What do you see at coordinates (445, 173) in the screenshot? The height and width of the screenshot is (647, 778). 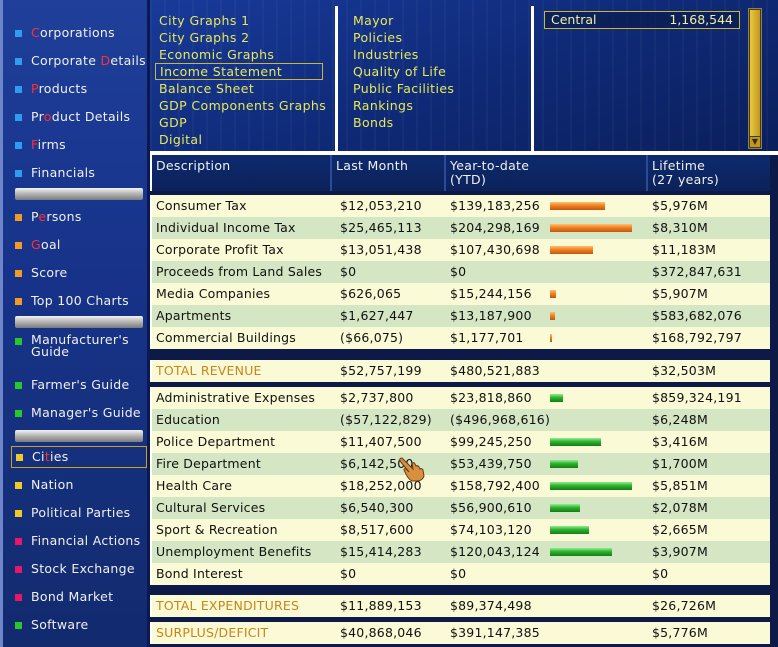 I see `header-divider` at bounding box center [445, 173].